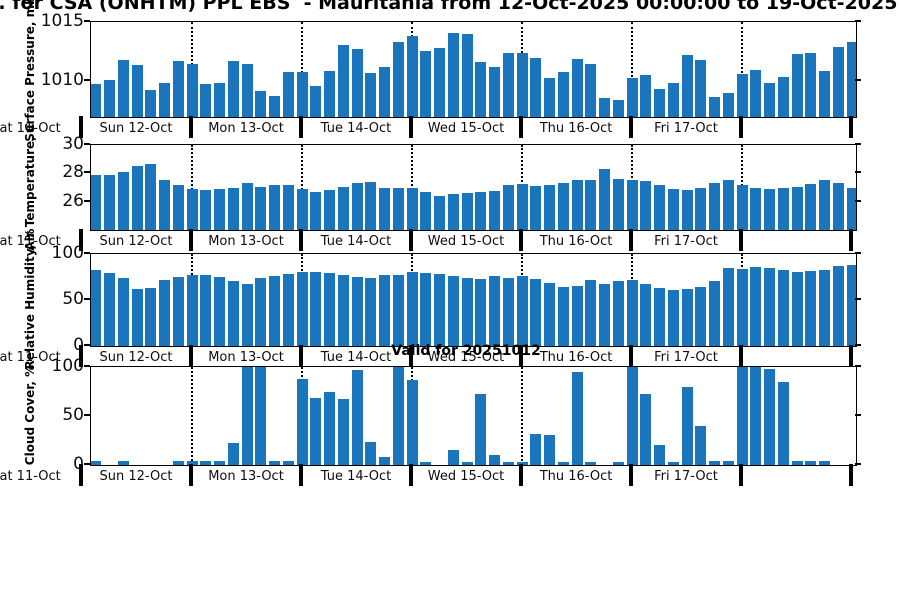 This screenshot has height=600, width=900. I want to click on x-day-label: Tue 14-Oct, so click(356, 357).